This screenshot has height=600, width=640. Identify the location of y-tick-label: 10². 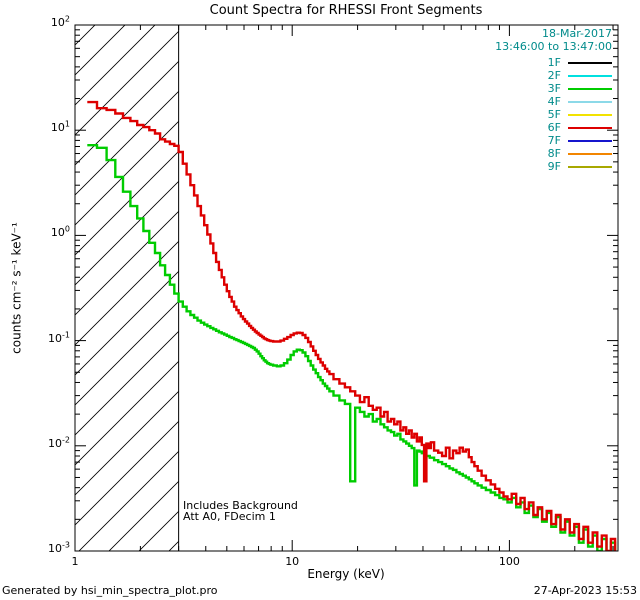
(60, 21).